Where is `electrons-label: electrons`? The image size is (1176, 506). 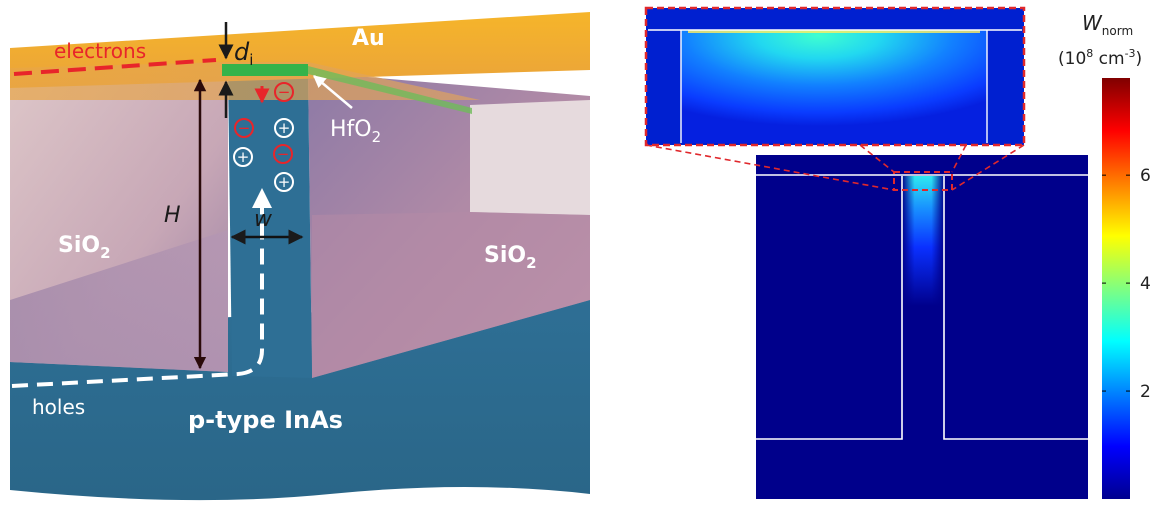 electrons-label: electrons is located at coordinates (100, 51).